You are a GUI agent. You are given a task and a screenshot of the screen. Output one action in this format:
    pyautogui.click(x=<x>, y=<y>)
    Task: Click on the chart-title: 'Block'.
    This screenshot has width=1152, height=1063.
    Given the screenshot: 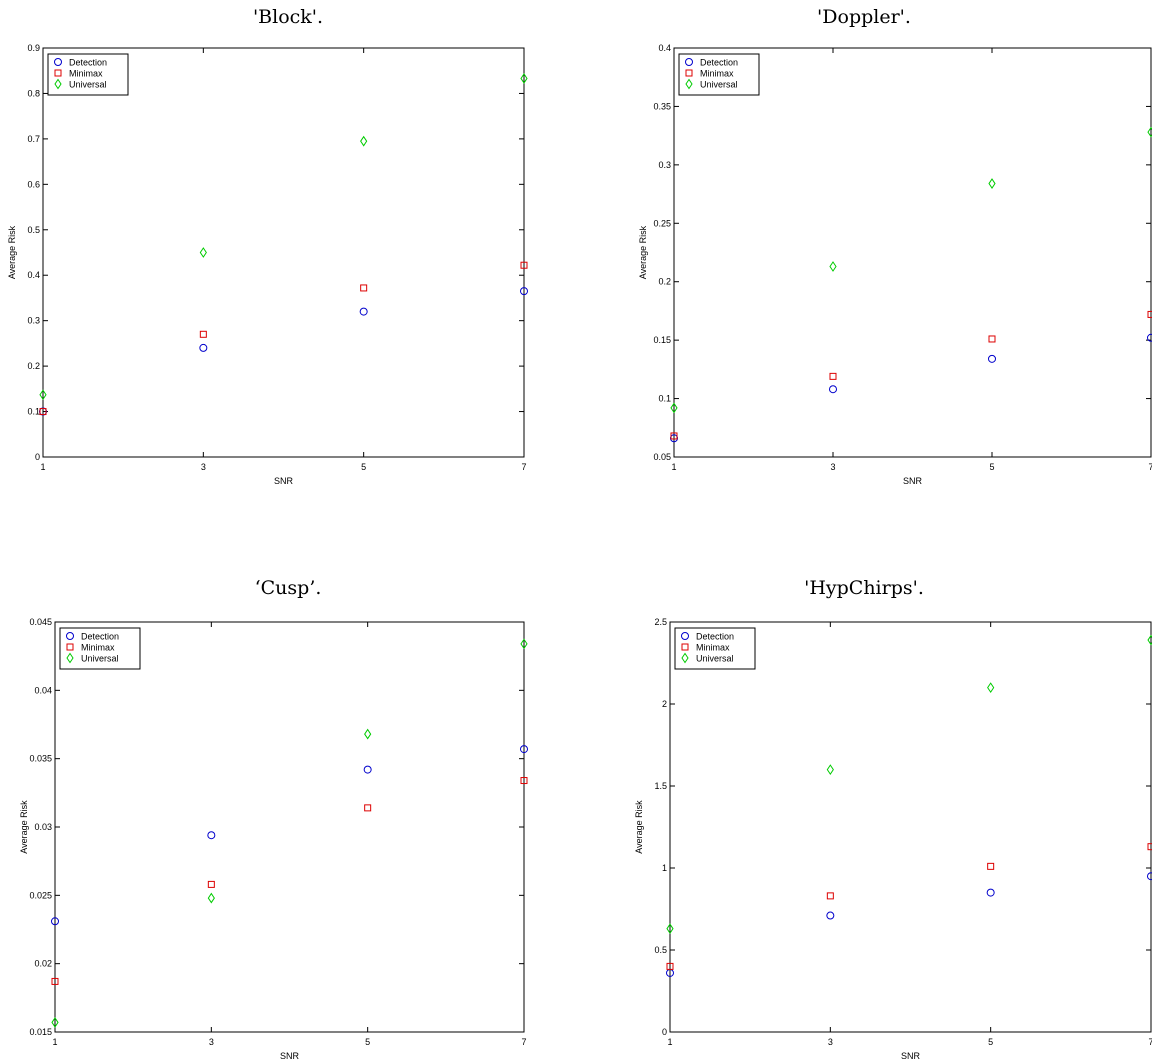 What is the action you would take?
    pyautogui.click(x=288, y=17)
    